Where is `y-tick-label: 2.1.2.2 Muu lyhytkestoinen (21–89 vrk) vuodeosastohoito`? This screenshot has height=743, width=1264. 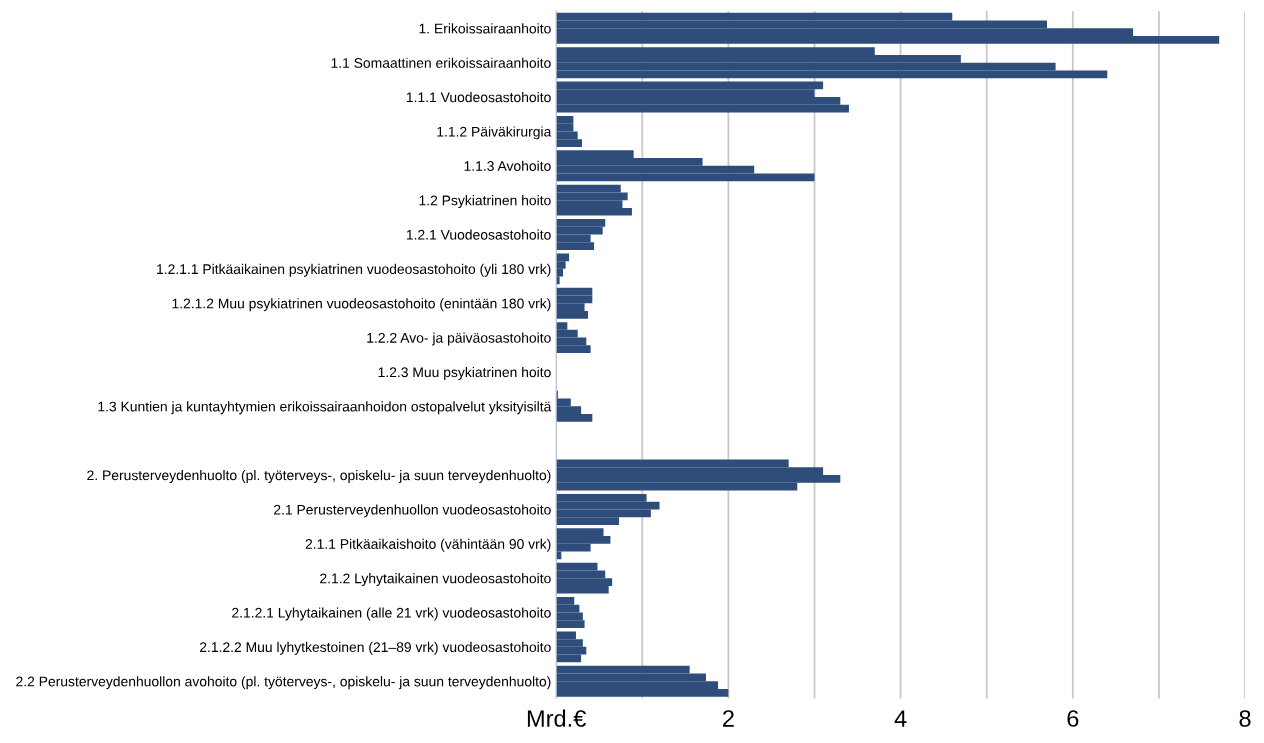 y-tick-label: 2.1.2.2 Muu lyhytkestoinen (21–89 vrk) vuodeosastohoito is located at coordinates (375, 648).